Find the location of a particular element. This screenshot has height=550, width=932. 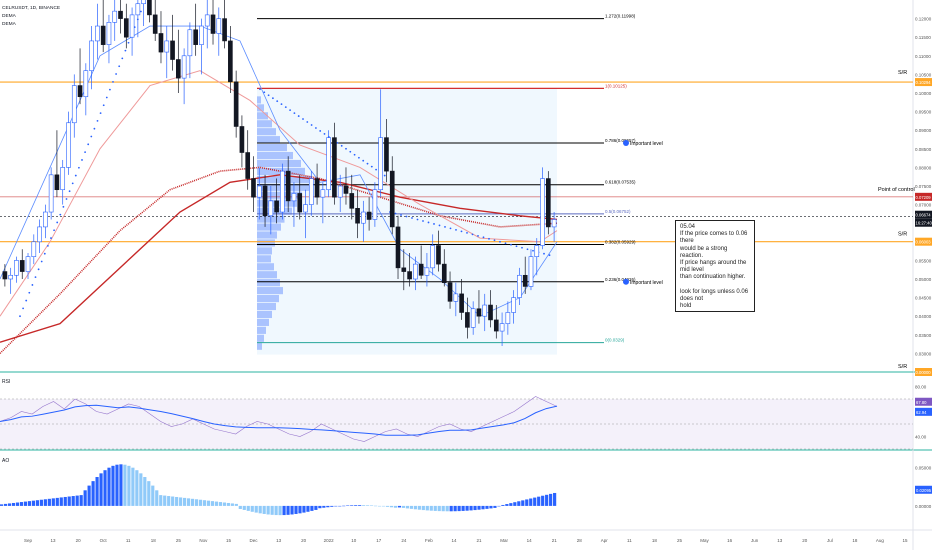

rsi-badge-1-bg is located at coordinates (923, 401).